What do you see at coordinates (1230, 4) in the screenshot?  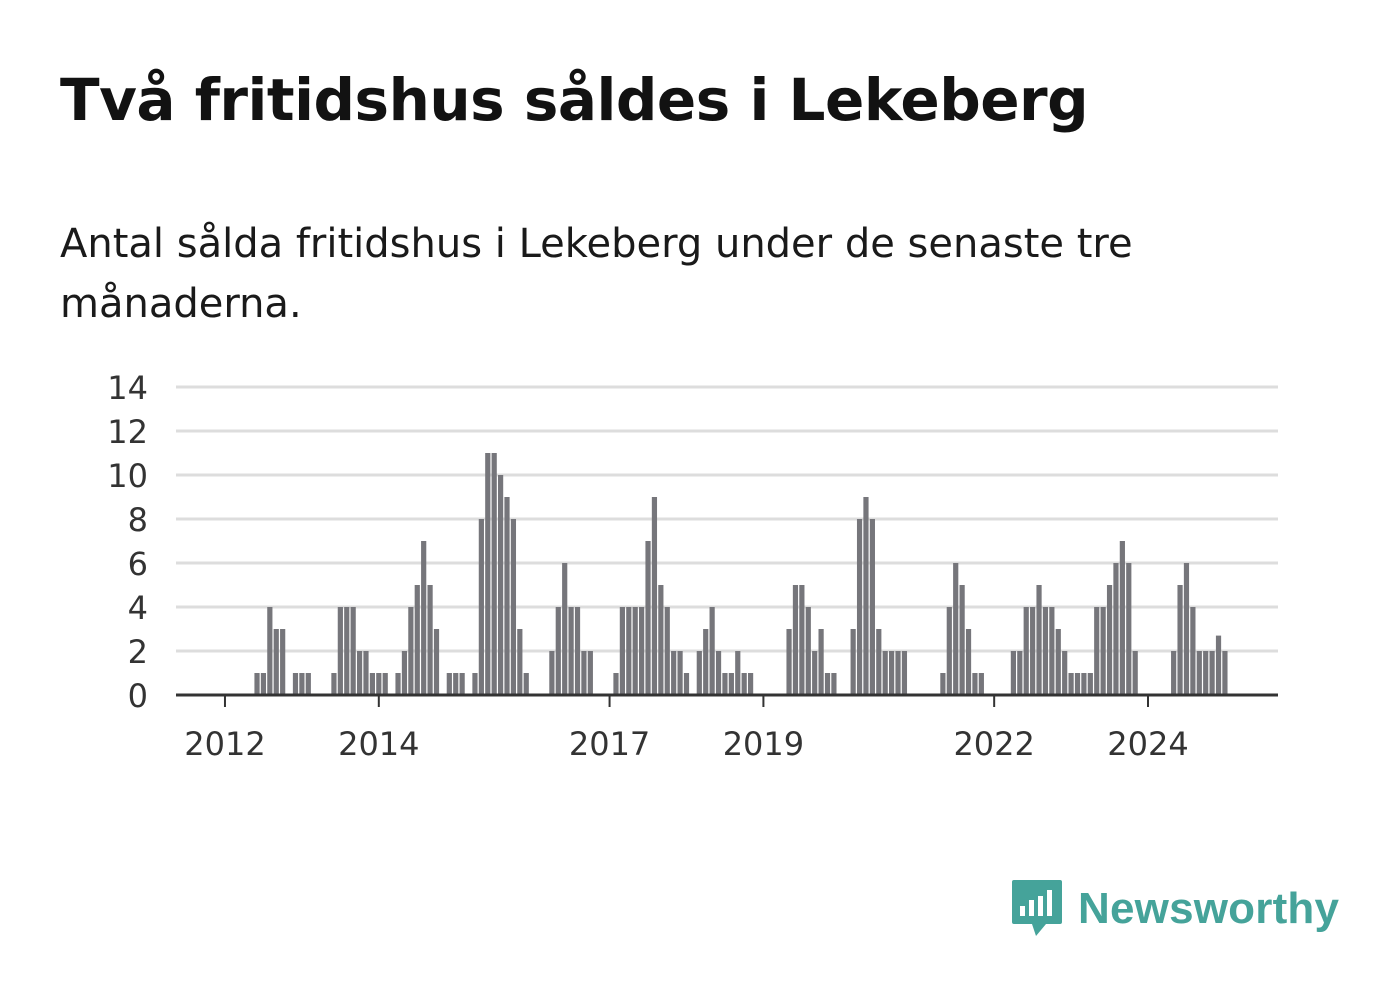 I see `data-label-latest: 2` at bounding box center [1230, 4].